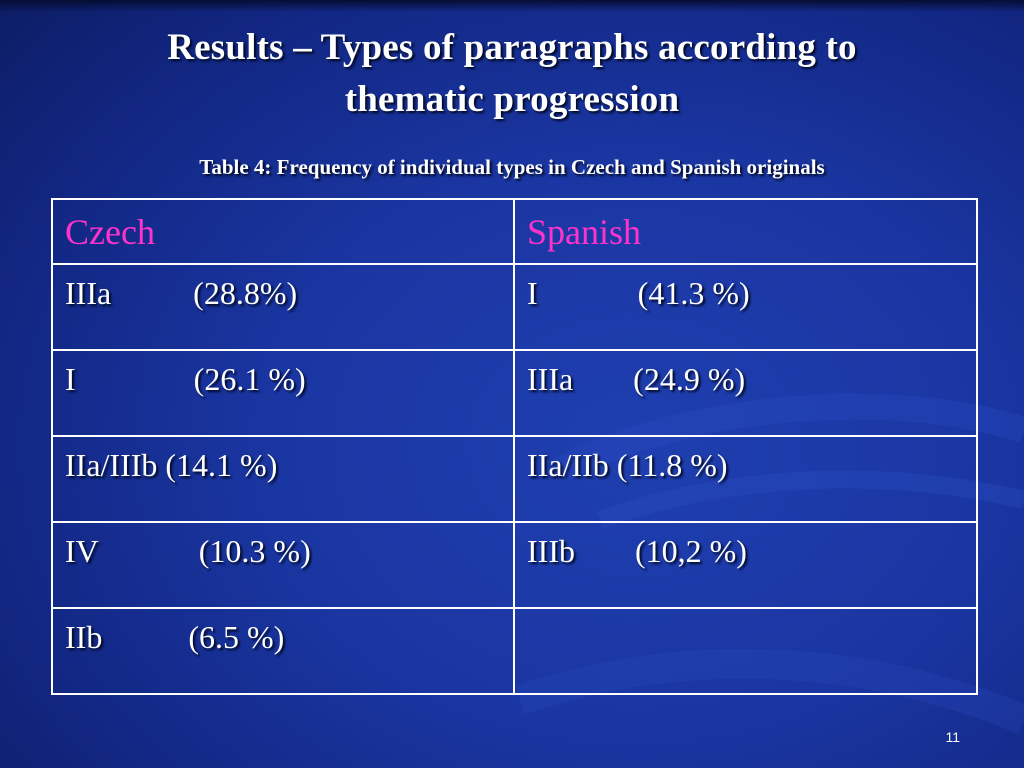 This screenshot has height=768, width=1024. I want to click on spanish-cell: IIIb (10,2 %), so click(745, 565).